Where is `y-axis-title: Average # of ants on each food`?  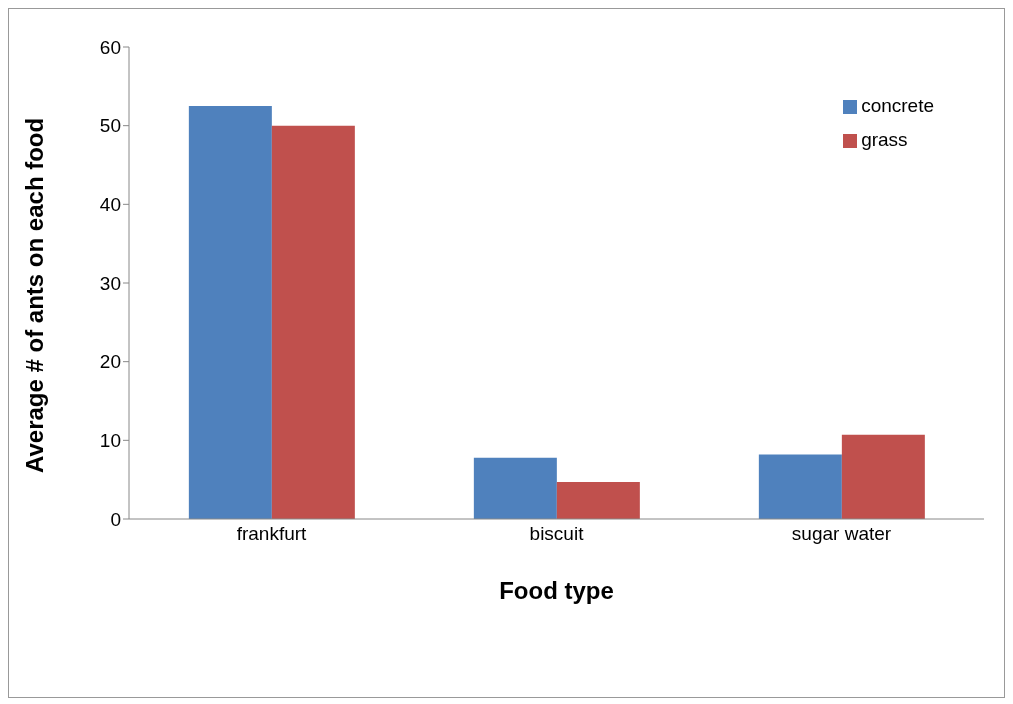
y-axis-title: Average # of ants on each food is located at coordinates (34, 295).